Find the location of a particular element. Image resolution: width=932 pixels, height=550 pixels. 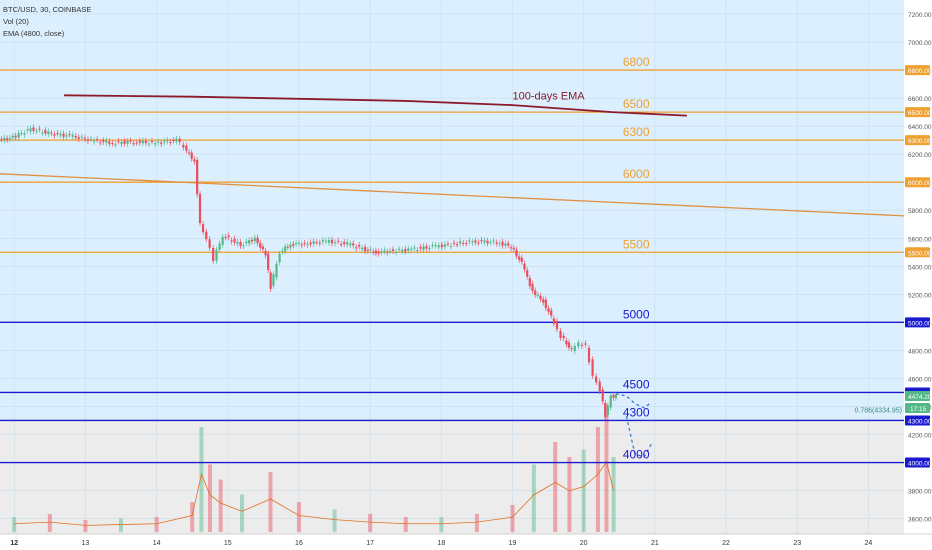

level-label-5500: 5500 is located at coordinates (636, 244).